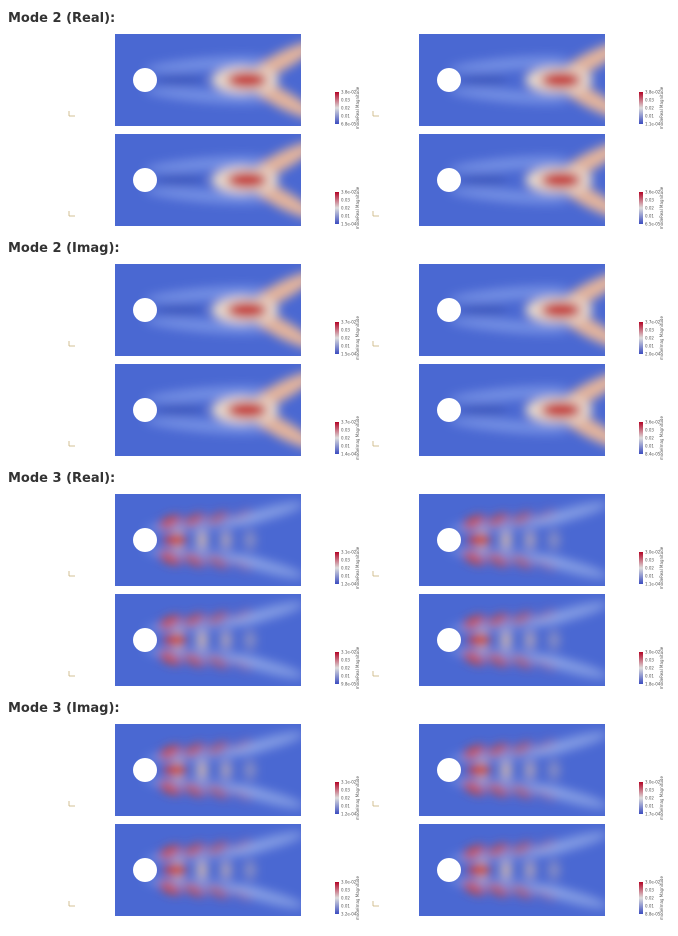 The height and width of the screenshot is (936, 678). I want to click on colorbar-label: 3.1e-02, so click(349, 652).